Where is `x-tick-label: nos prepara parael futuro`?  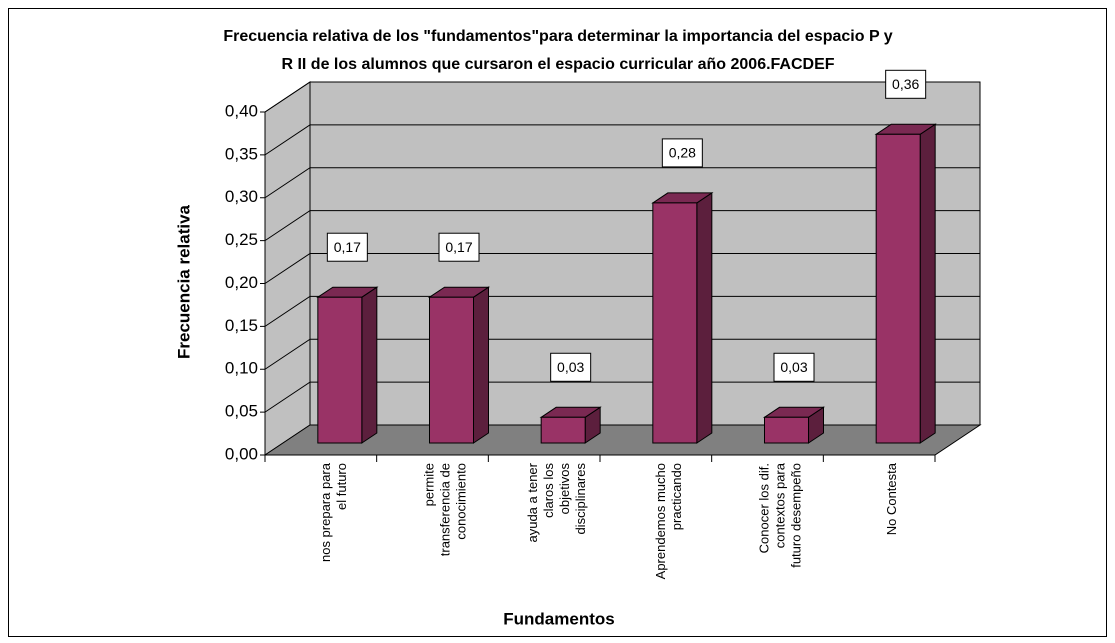 x-tick-label: nos prepara parael futuro is located at coordinates (333, 512).